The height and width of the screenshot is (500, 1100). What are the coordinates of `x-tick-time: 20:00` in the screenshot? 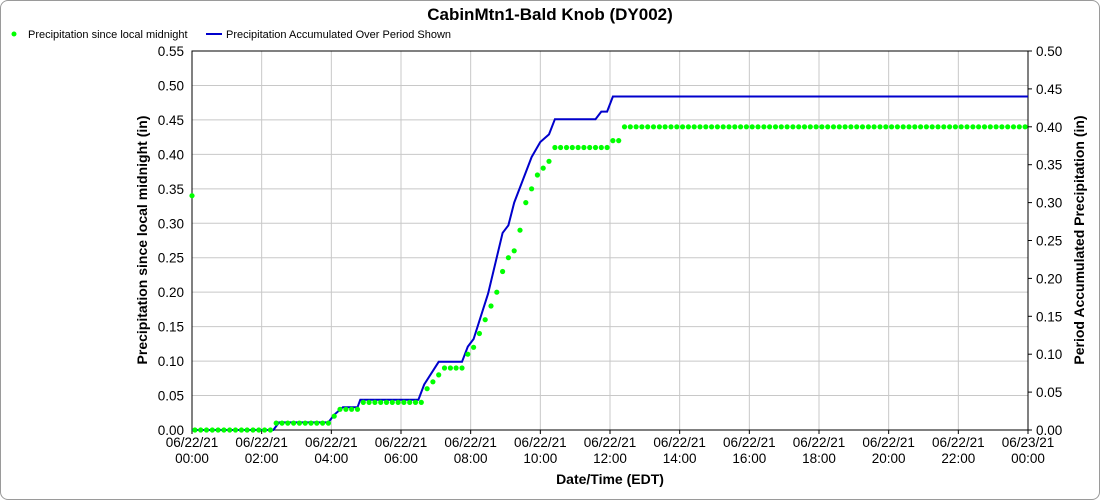 It's located at (889, 458).